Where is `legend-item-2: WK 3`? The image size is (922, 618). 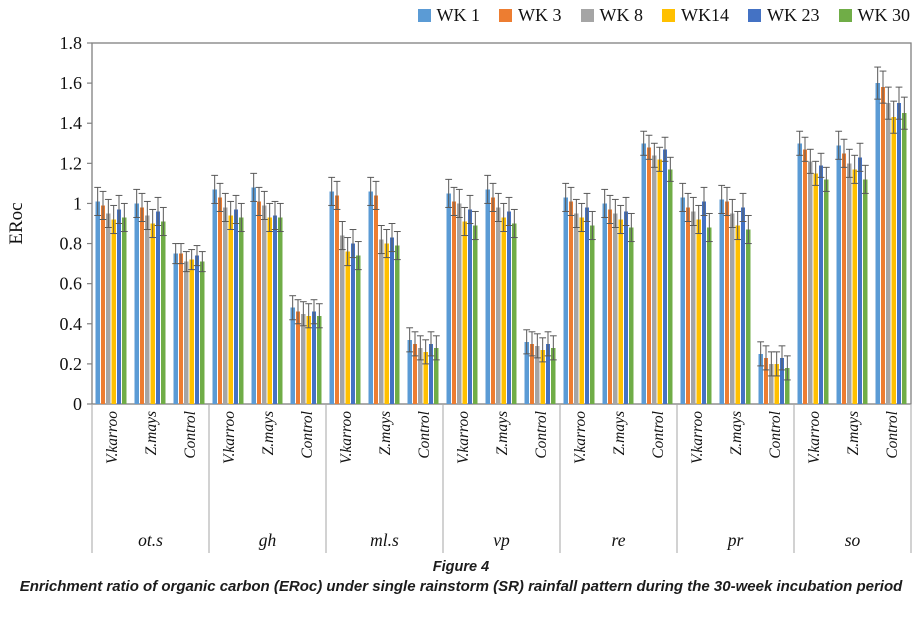 legend-item-2: WK 3 is located at coordinates (530, 15).